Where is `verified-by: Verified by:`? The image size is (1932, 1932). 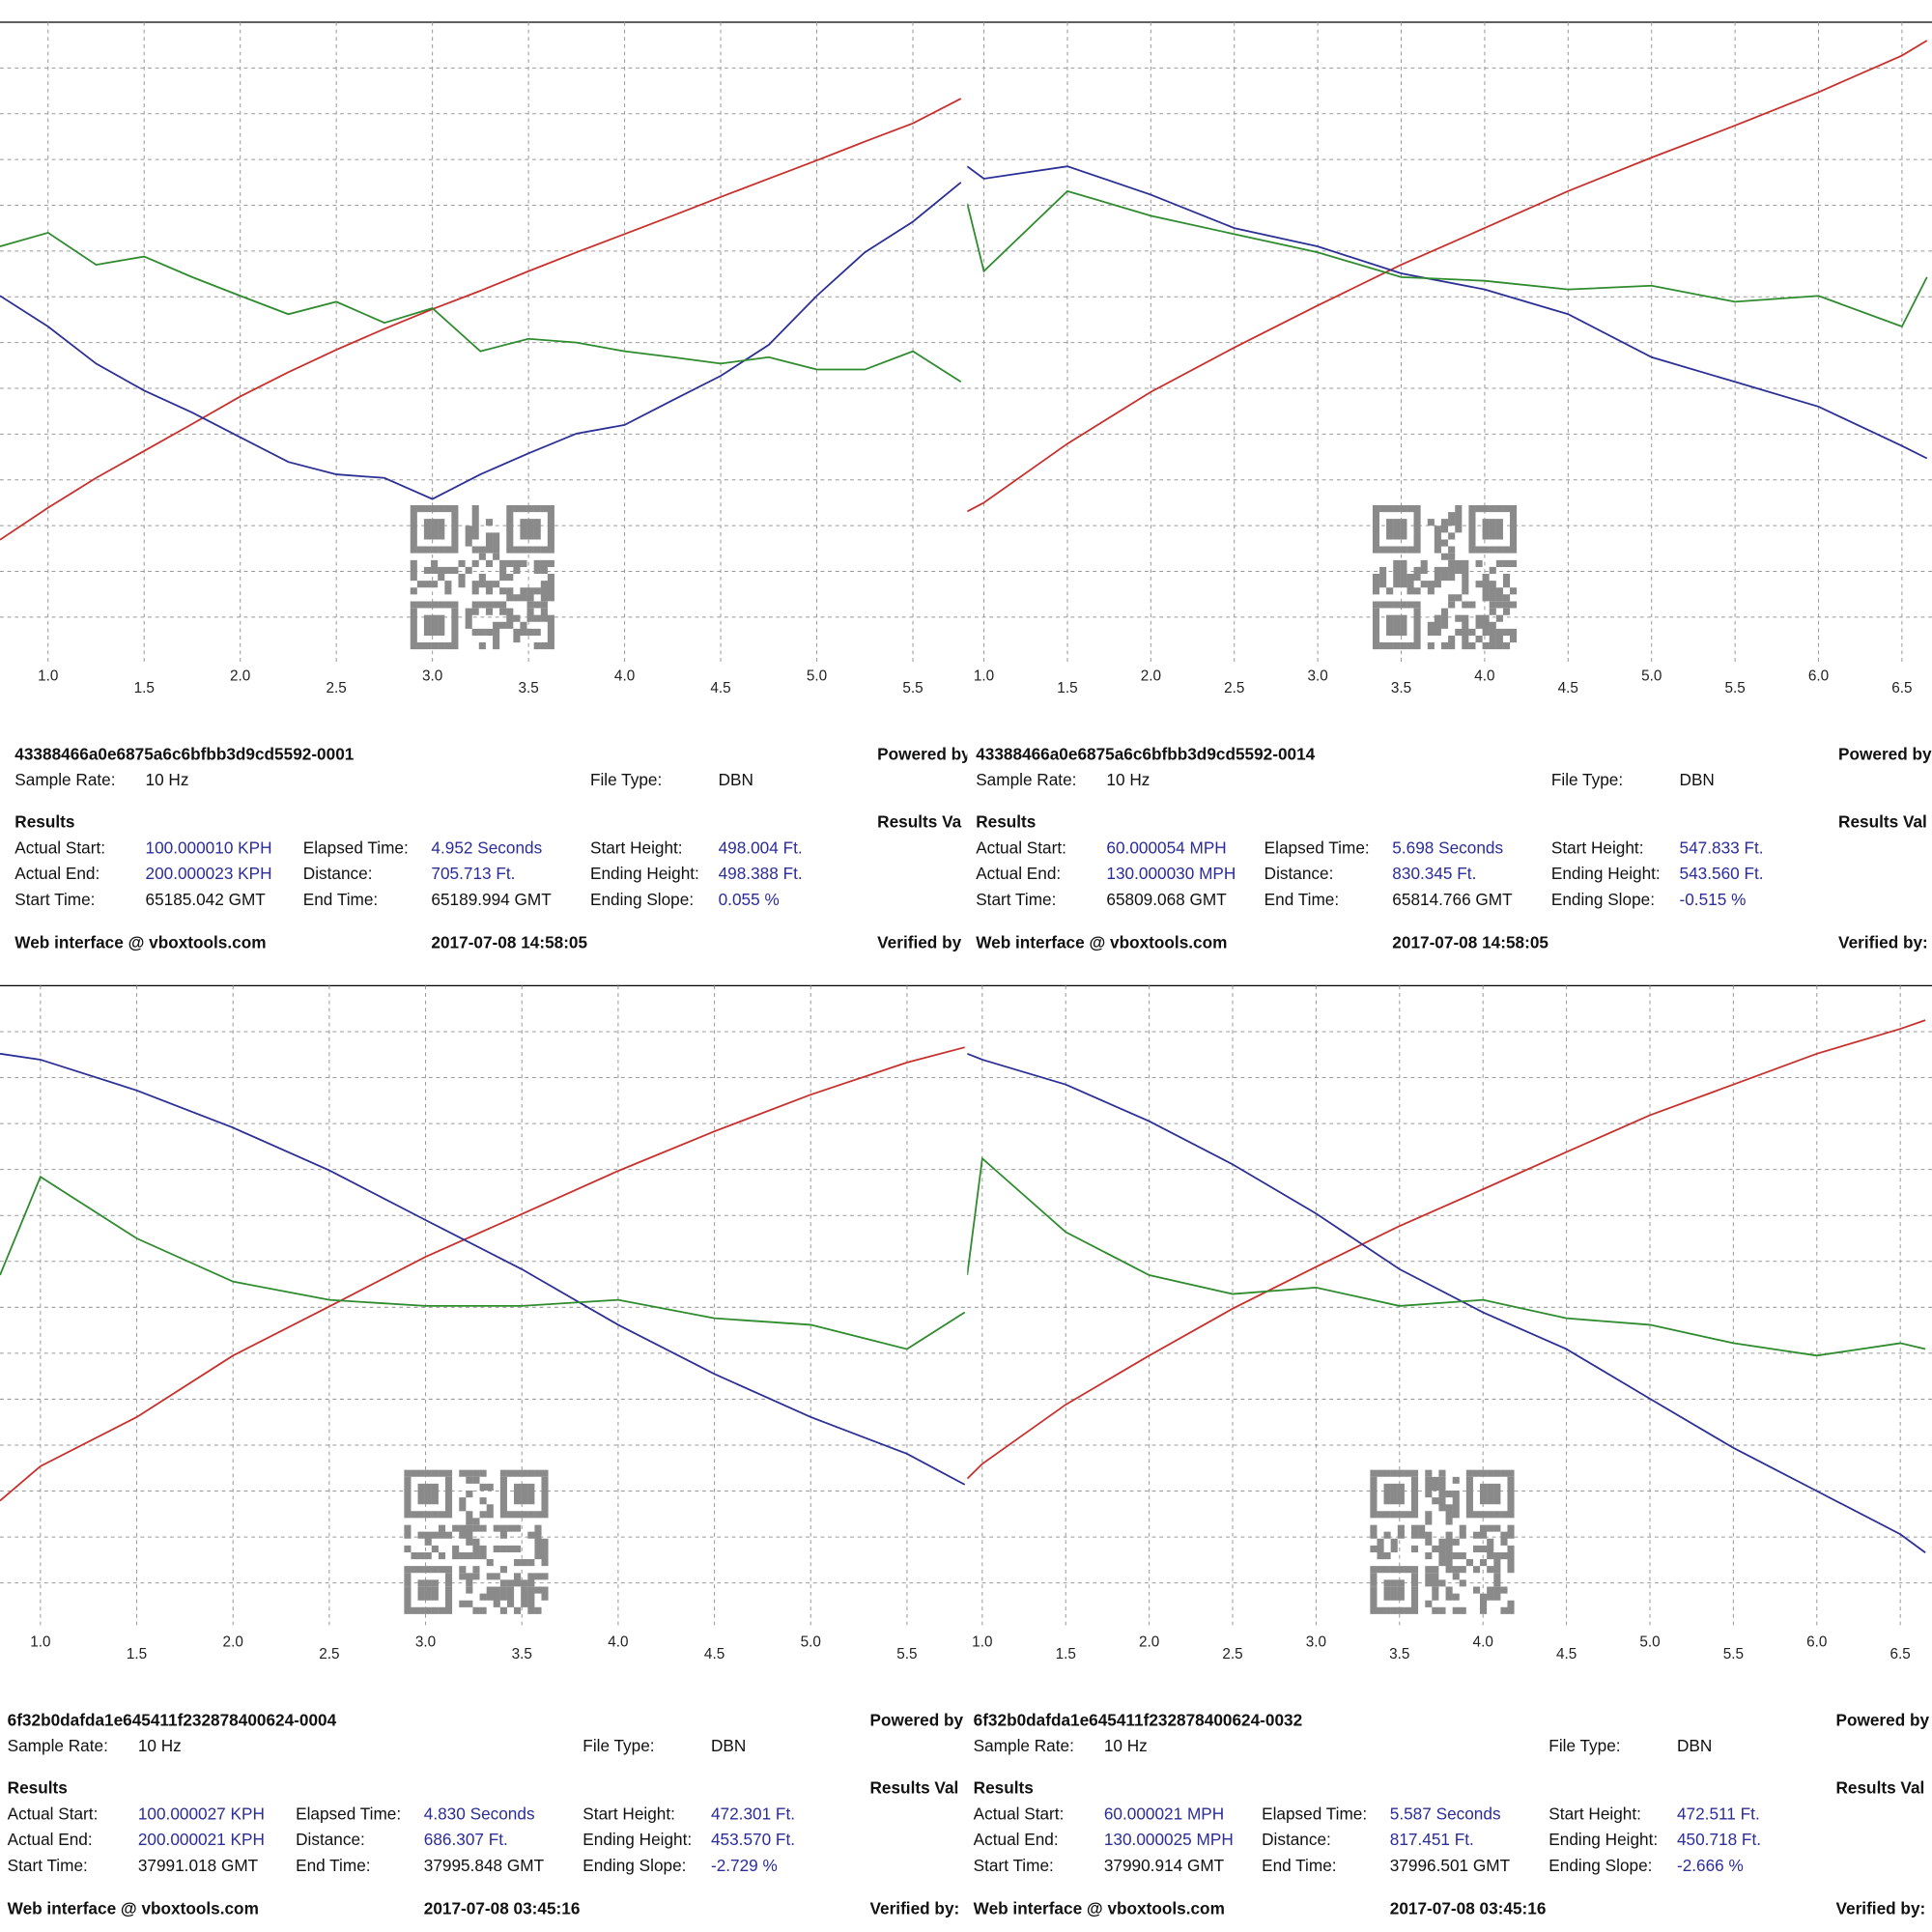 verified-by: Verified by: is located at coordinates (1881, 1908).